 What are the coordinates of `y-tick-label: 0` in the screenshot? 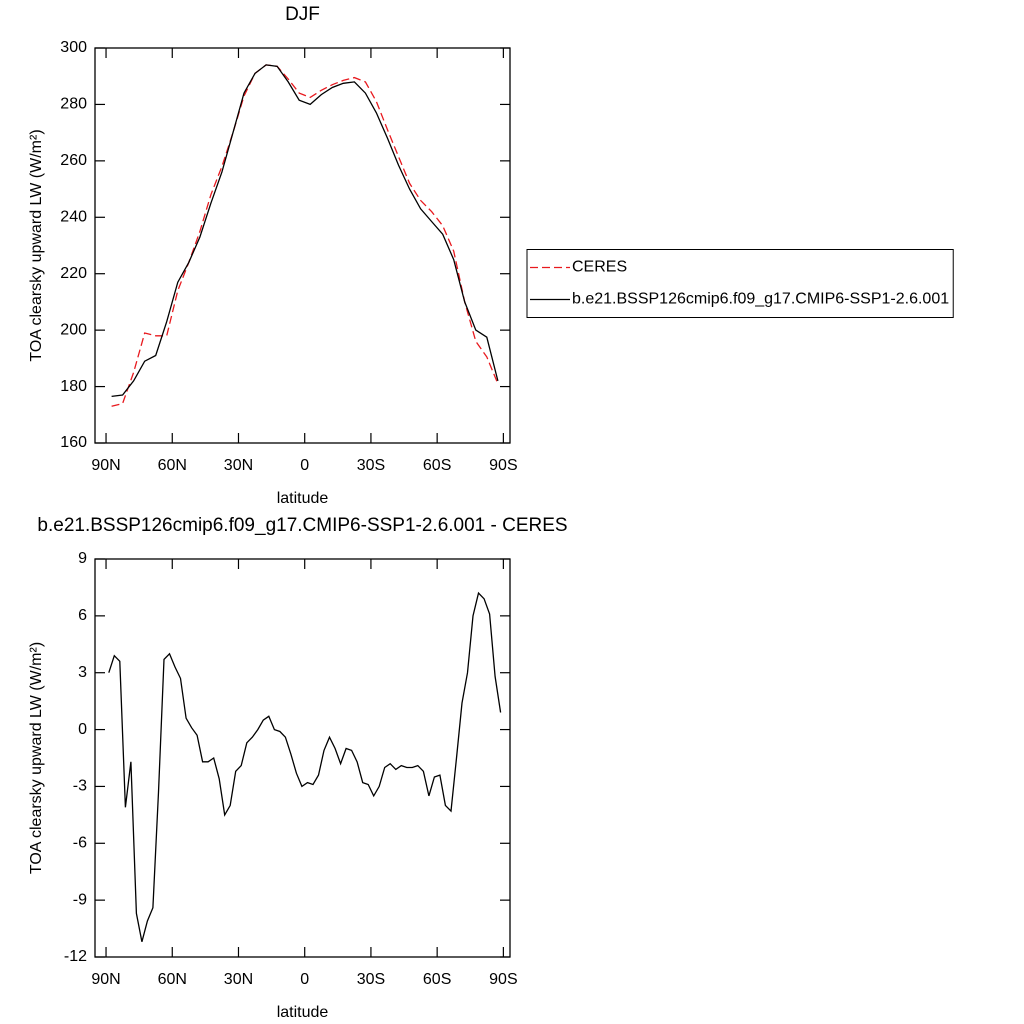 It's located at (82, 729).